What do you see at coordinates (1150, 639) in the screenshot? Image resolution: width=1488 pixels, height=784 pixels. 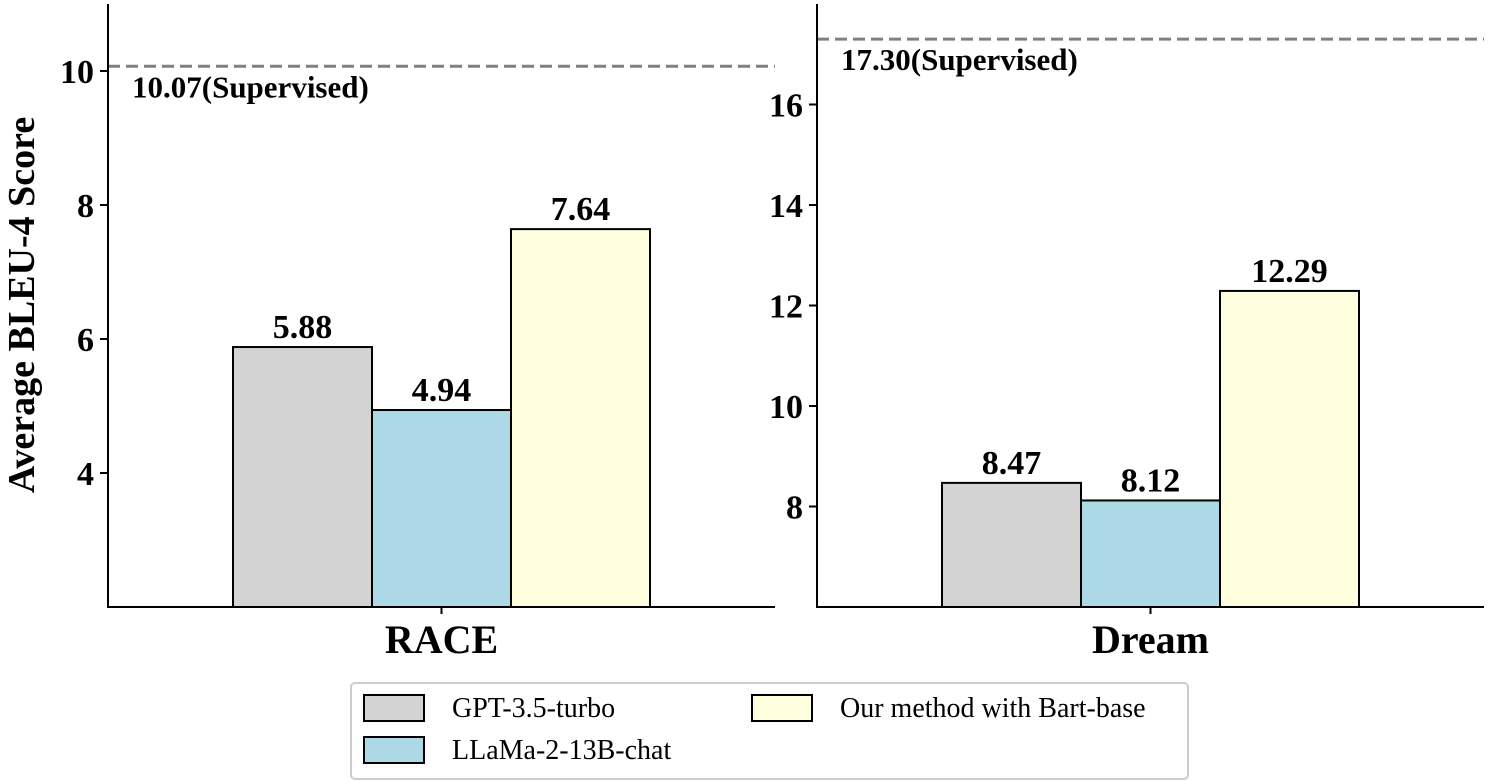 I see `category-label: Dream` at bounding box center [1150, 639].